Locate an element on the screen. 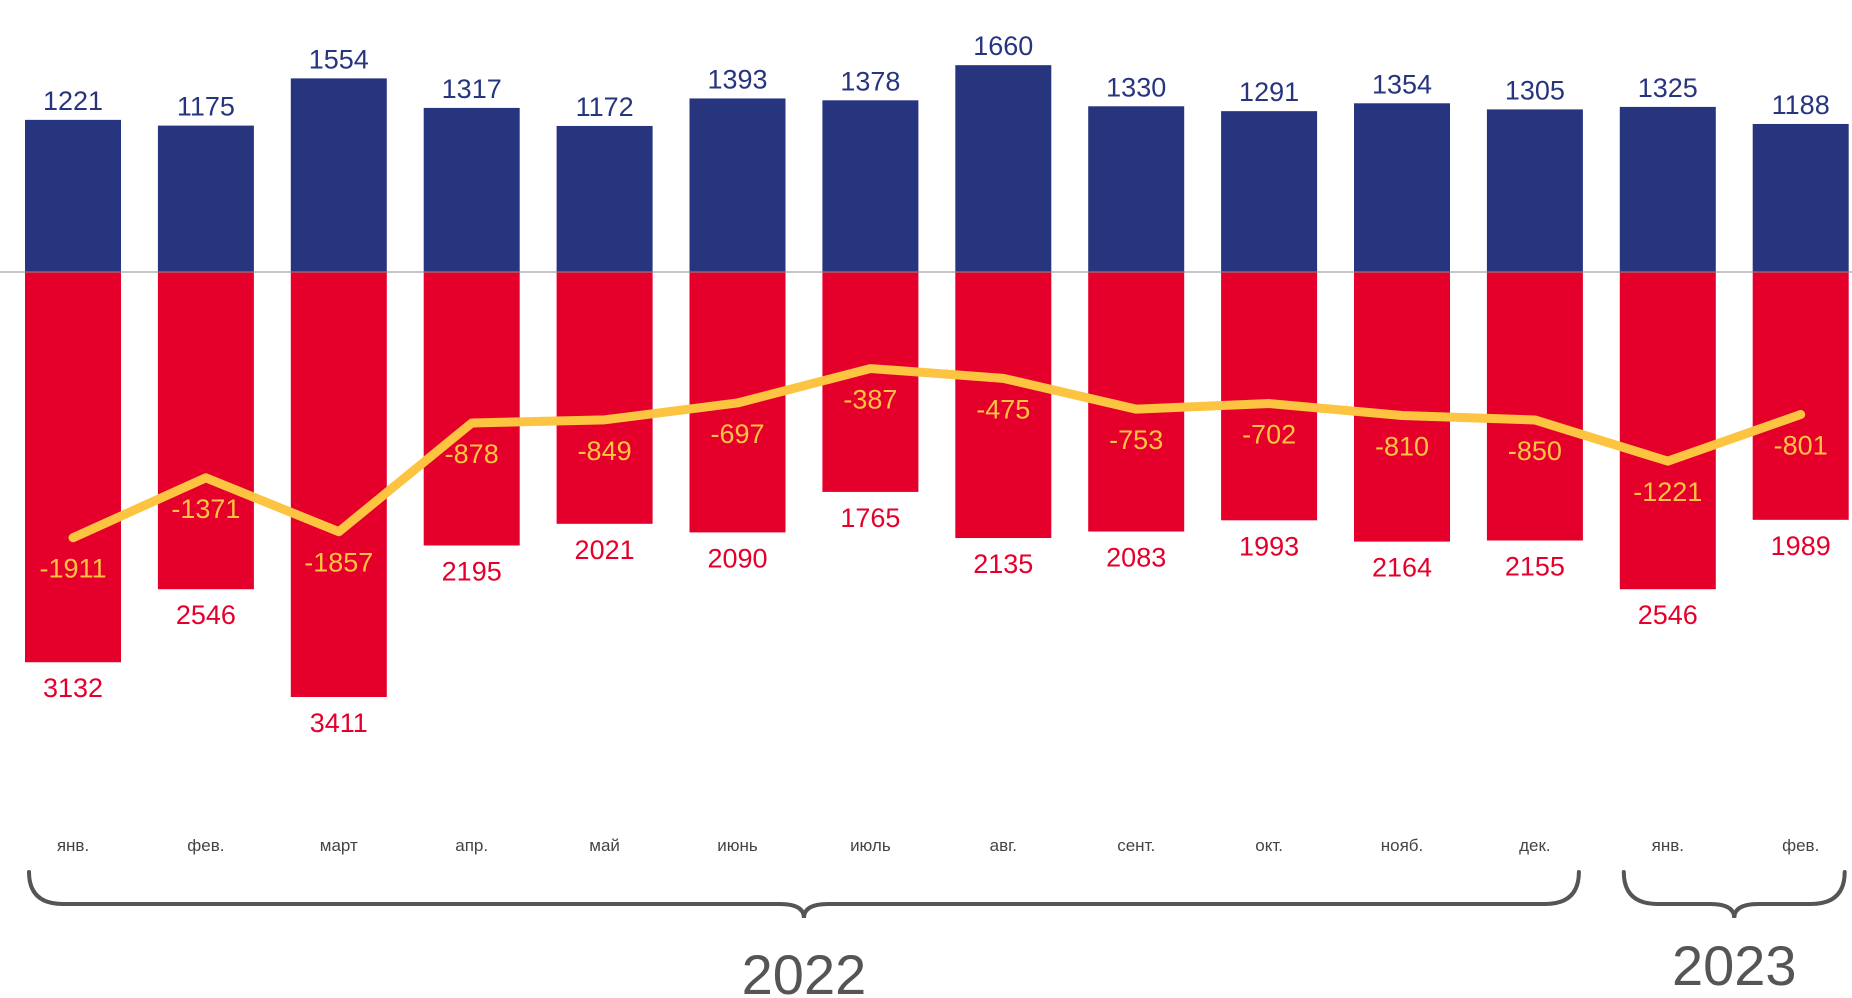  bar-up-label: 1378 is located at coordinates (870, 81).